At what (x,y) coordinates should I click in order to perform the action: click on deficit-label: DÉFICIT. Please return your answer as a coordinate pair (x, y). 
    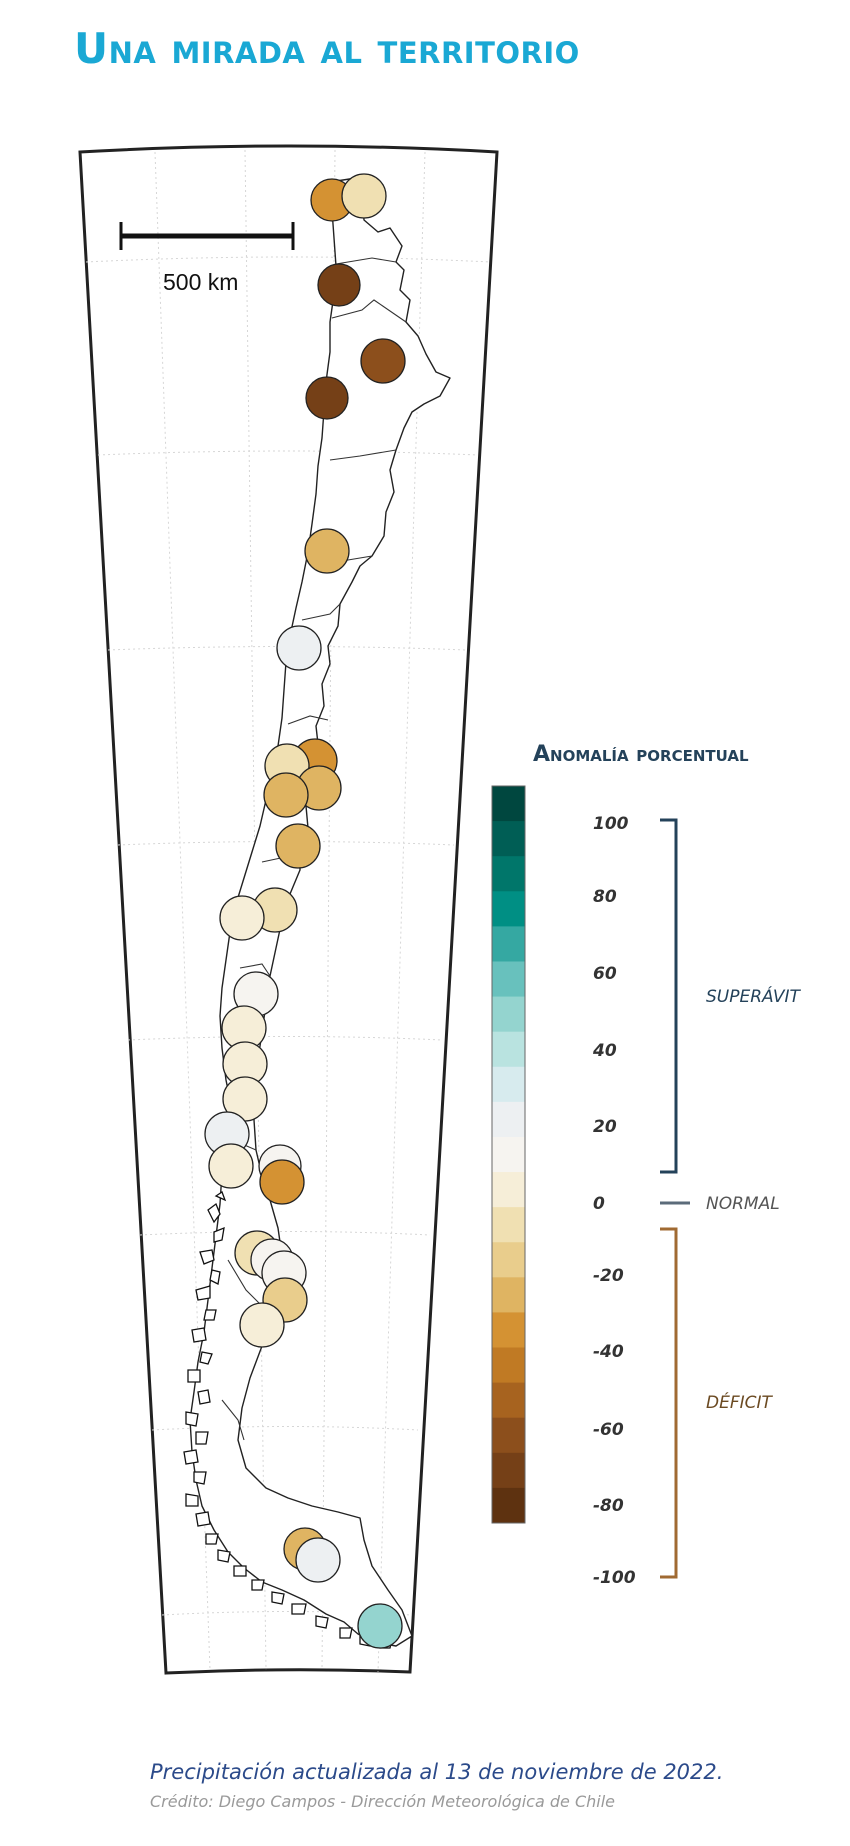
    Looking at the image, I should click on (739, 1403).